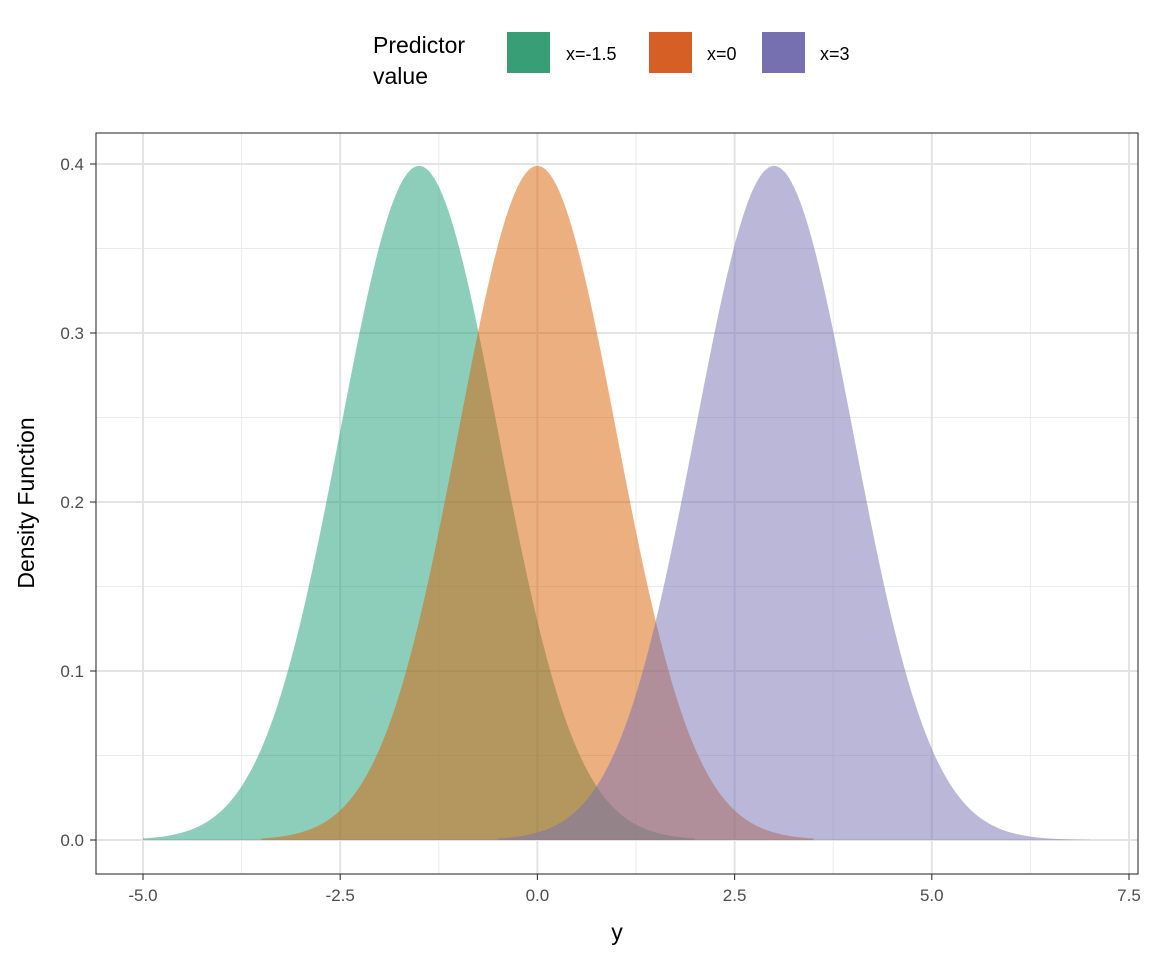  Describe the element at coordinates (591, 54) in the screenshot. I see `legend-label-x=-1.5: x=-1.5` at that location.